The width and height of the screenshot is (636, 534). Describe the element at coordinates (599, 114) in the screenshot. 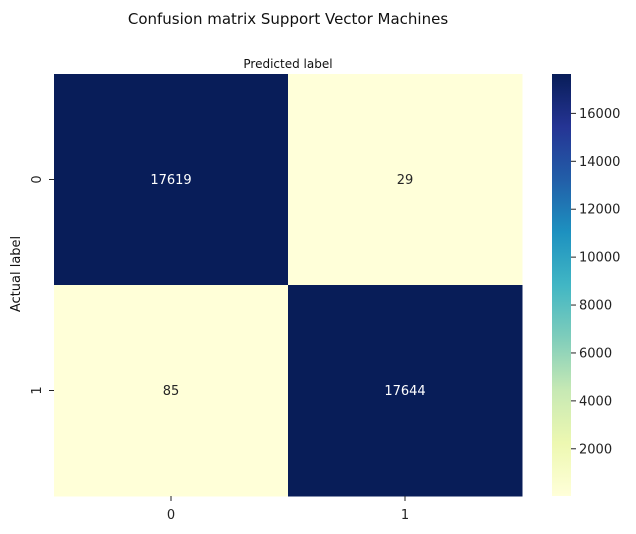

I see `colorbar-tick-label-16000: 16000` at that location.